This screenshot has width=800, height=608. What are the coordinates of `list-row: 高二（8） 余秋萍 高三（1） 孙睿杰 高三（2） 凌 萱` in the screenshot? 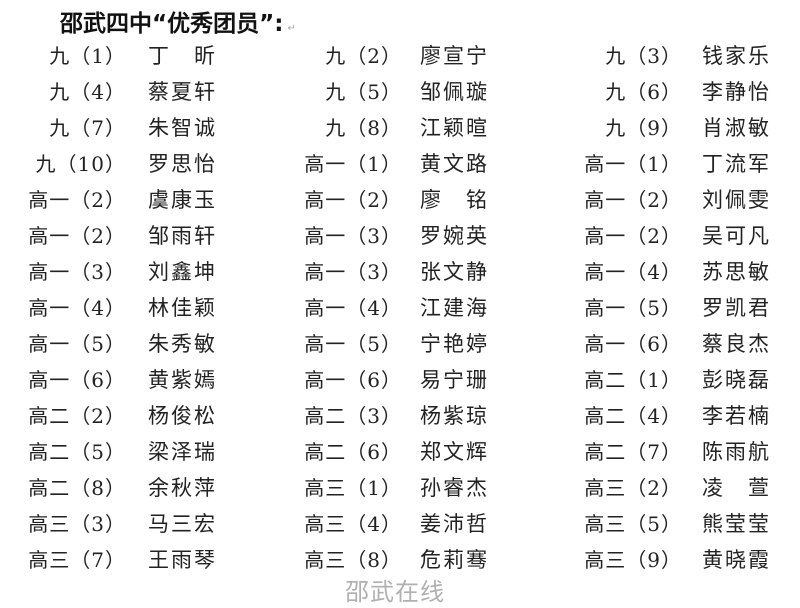 It's located at (400, 487).